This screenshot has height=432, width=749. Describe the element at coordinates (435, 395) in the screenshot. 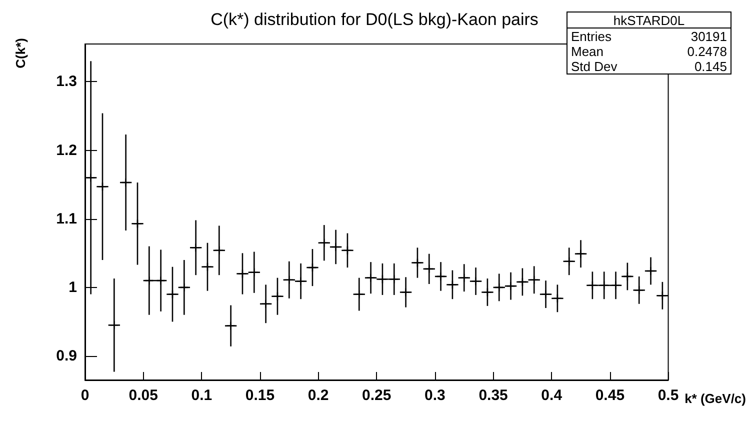

I see `x-tick-label: 0.3` at that location.